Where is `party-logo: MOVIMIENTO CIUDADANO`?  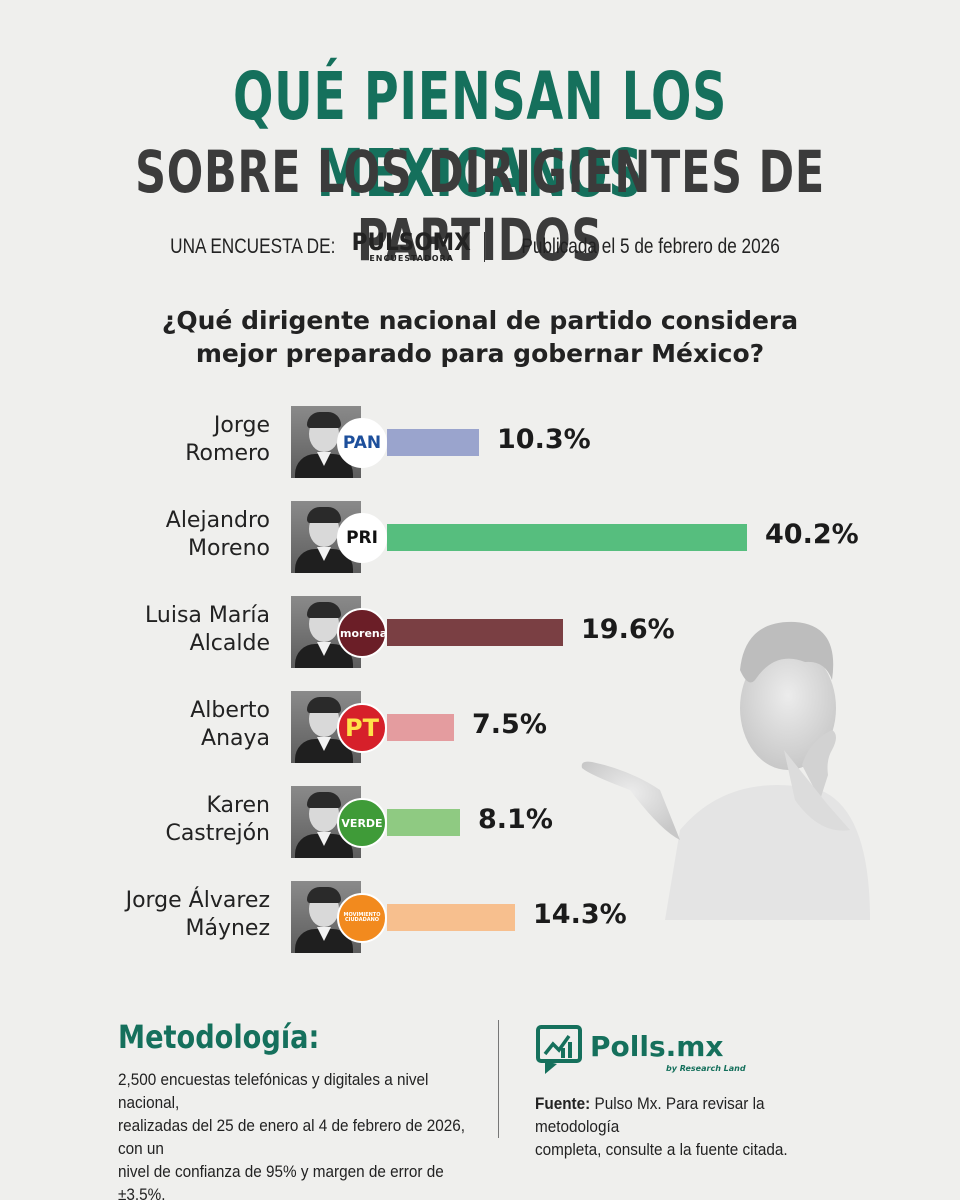
party-logo: MOVIMIENTO CIUDADANO is located at coordinates (362, 918).